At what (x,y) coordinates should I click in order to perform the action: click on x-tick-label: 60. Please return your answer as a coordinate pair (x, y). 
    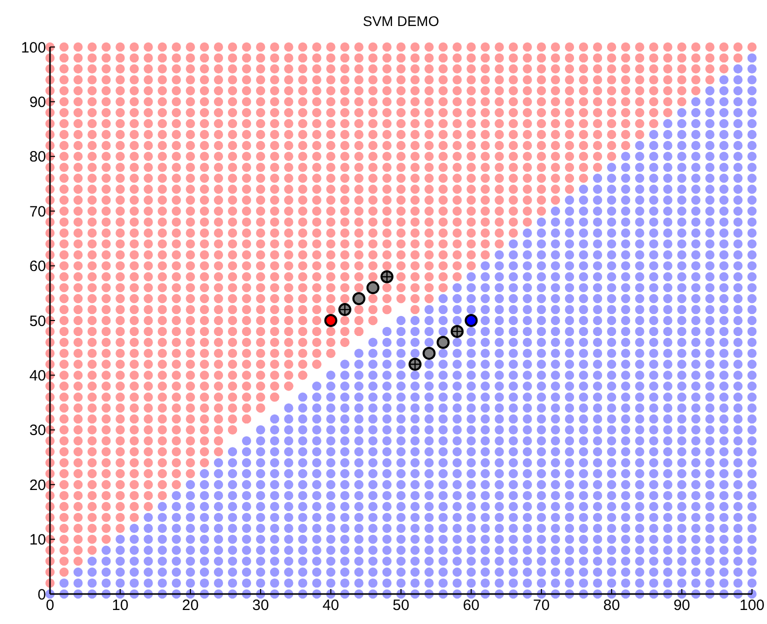
    Looking at the image, I should click on (471, 605).